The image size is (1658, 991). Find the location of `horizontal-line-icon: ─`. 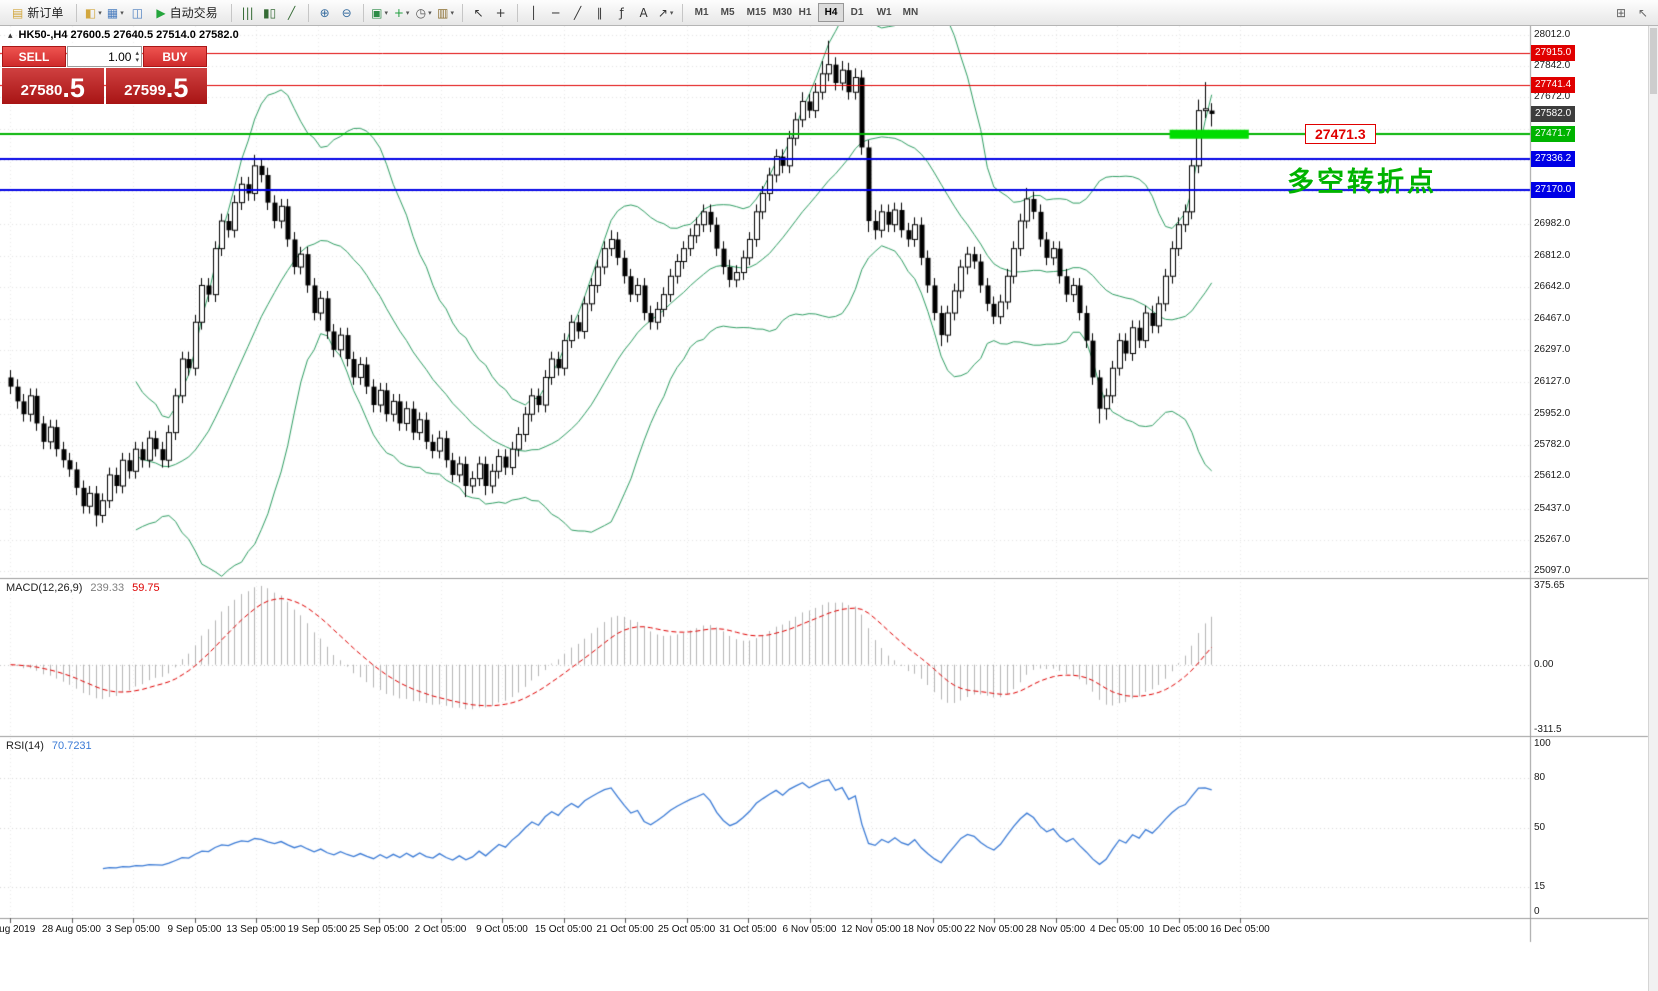

horizontal-line-icon: ─ is located at coordinates (555, 12).